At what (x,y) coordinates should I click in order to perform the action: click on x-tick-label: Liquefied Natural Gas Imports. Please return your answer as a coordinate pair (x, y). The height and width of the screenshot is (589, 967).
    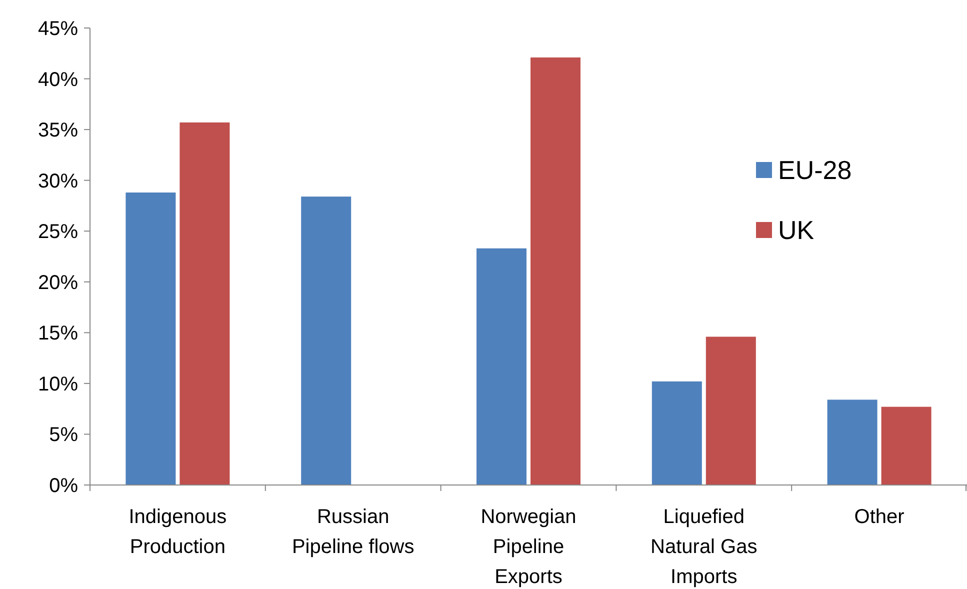
    Looking at the image, I should click on (704, 547).